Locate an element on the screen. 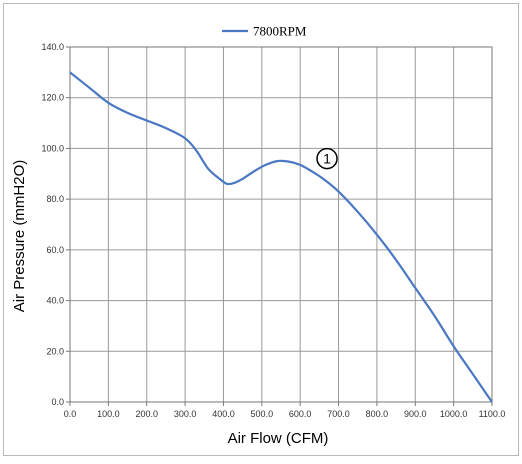  y-tick-label-3: 60.0 is located at coordinates (55, 250).